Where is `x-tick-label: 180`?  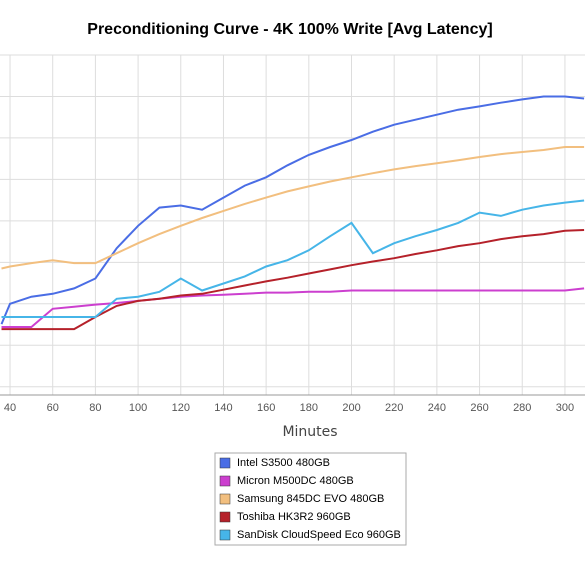 x-tick-label: 180 is located at coordinates (309, 408).